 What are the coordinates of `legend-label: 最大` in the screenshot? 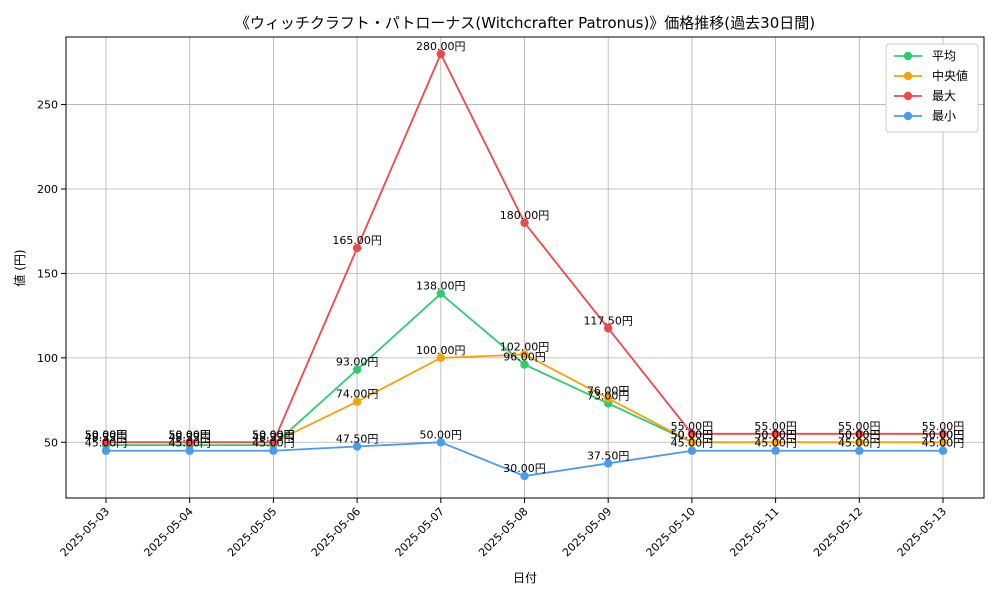 It's located at (944, 96).